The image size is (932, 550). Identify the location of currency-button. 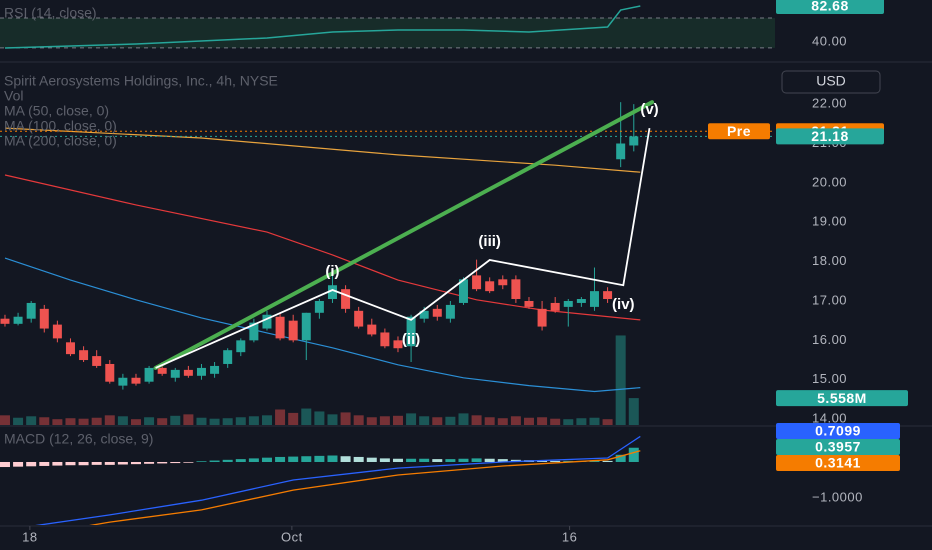
(831, 82).